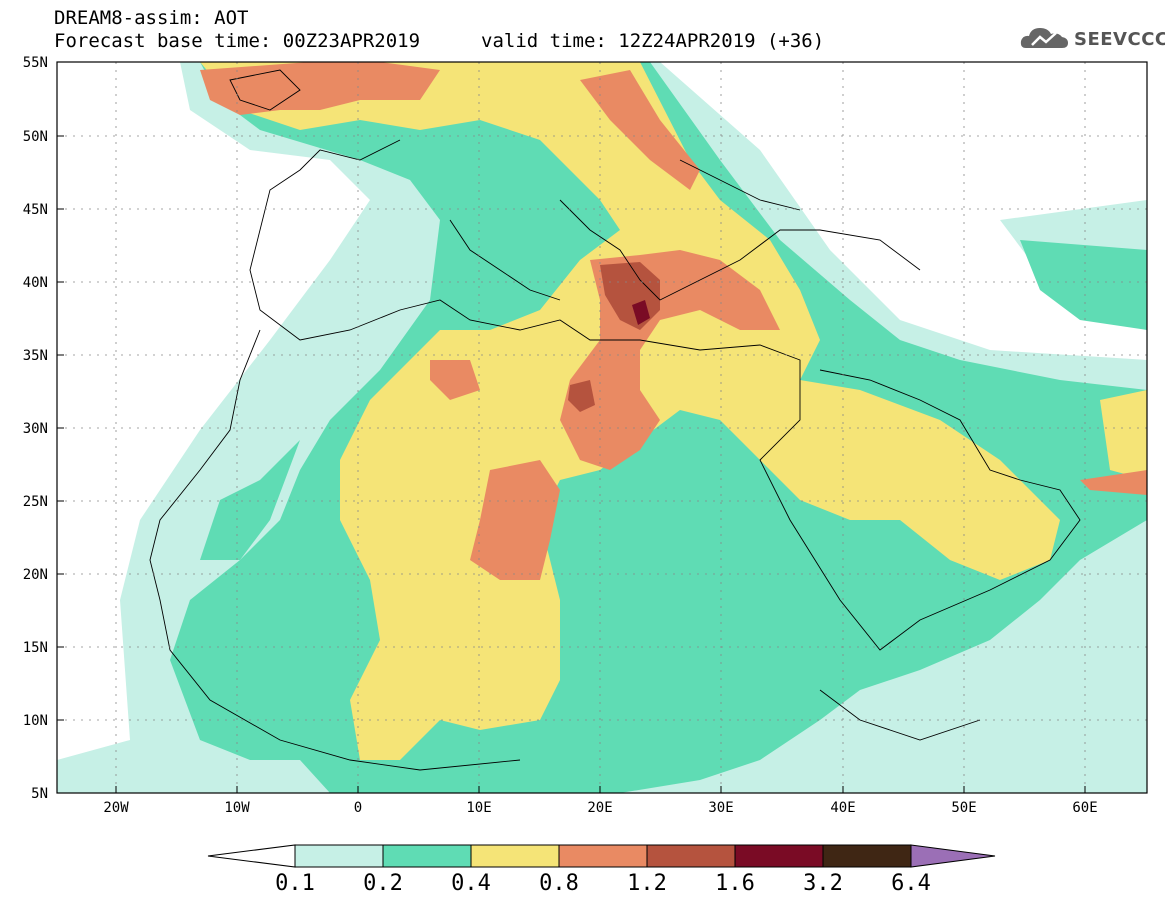 The width and height of the screenshot is (1165, 905). I want to click on lat-label: 30N, so click(35, 429).